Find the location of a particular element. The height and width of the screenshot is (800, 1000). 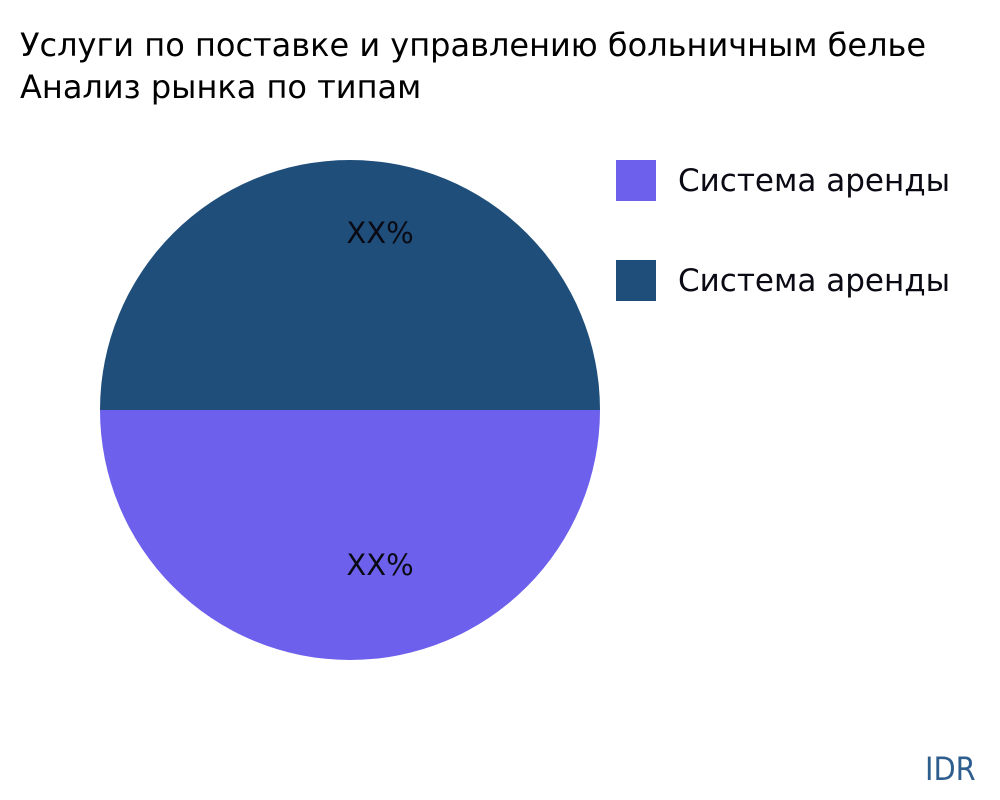

legend: Система аренды Система аренды is located at coordinates (783, 230).